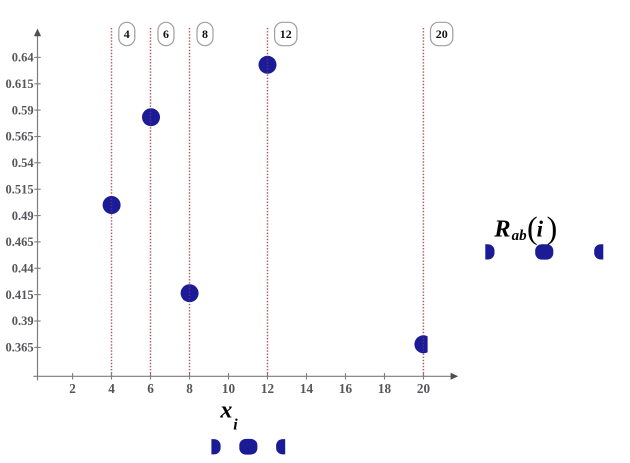 This screenshot has height=463, width=630. Describe the element at coordinates (23, 58) in the screenshot. I see `svg-text: 0.64` at that location.